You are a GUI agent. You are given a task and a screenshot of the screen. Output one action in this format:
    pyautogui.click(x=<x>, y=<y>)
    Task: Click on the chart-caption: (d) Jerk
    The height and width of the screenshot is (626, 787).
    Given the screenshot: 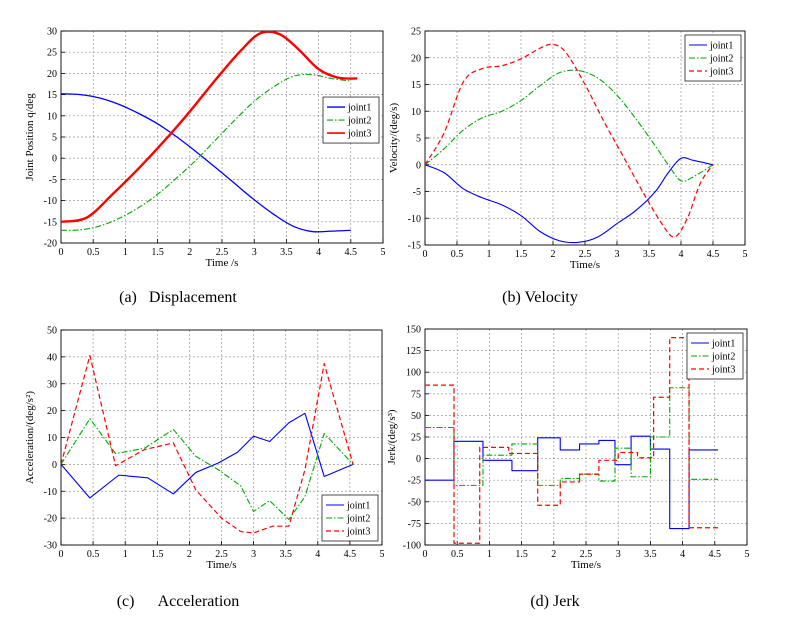 What is the action you would take?
    pyautogui.click(x=554, y=601)
    